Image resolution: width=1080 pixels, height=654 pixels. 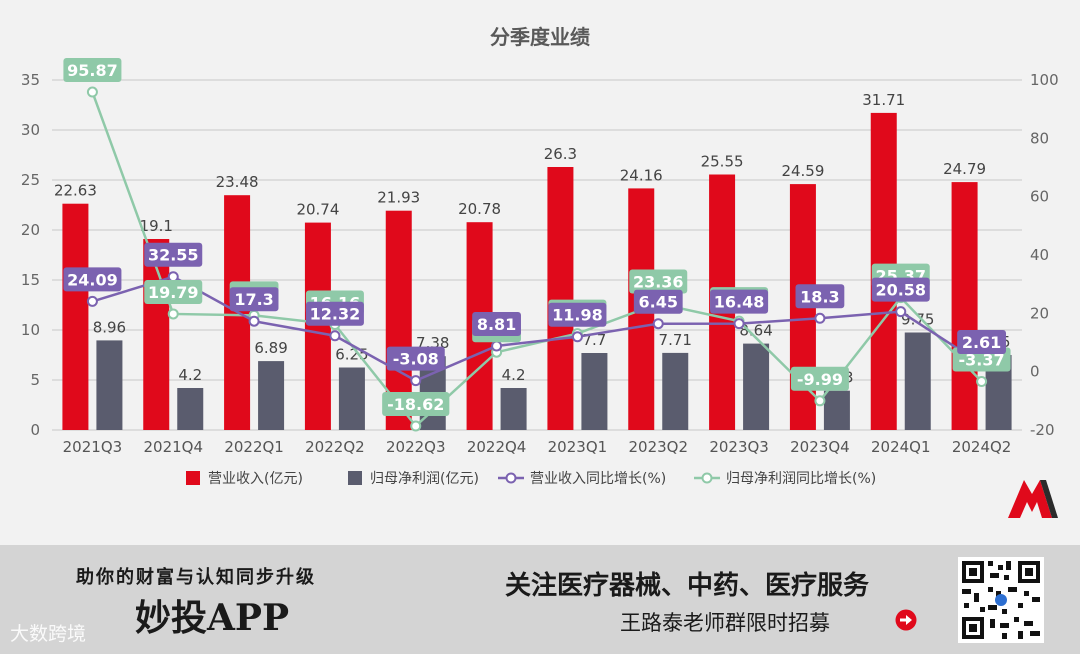 What do you see at coordinates (355, 478) in the screenshot?
I see `legend-swatch` at bounding box center [355, 478].